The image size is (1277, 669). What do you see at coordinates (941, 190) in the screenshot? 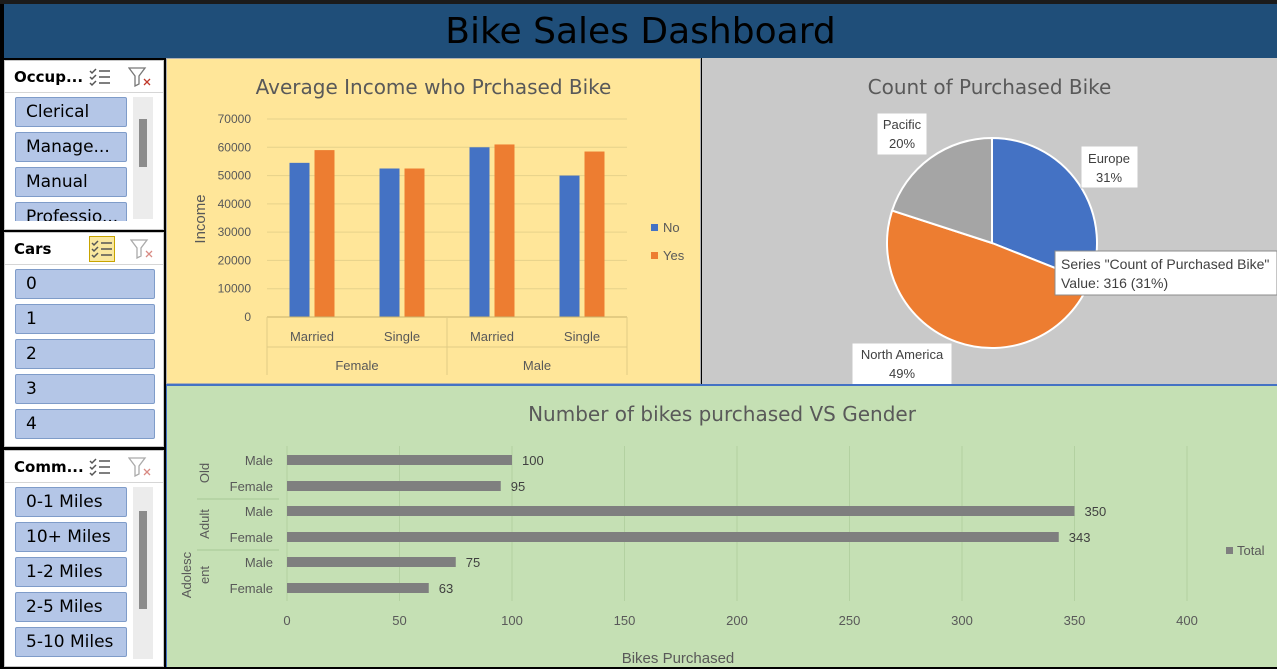
I see `pie-slice-pacific` at bounding box center [941, 190].